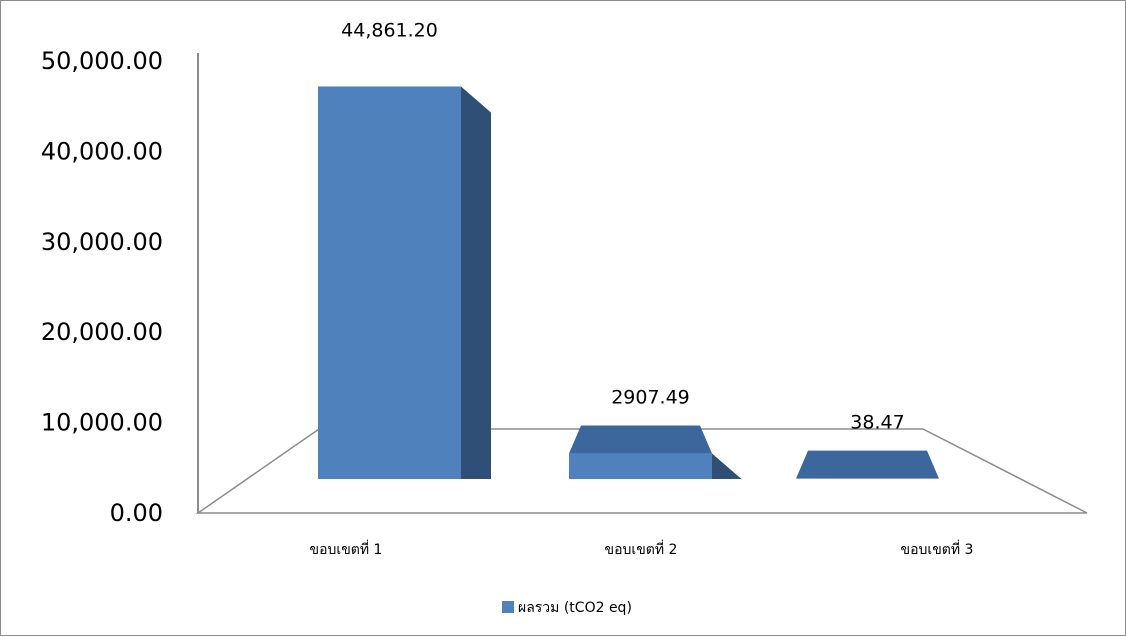 The width and height of the screenshot is (1126, 637). Describe the element at coordinates (102, 61) in the screenshot. I see `y-tick-label: 50,000.00` at that location.